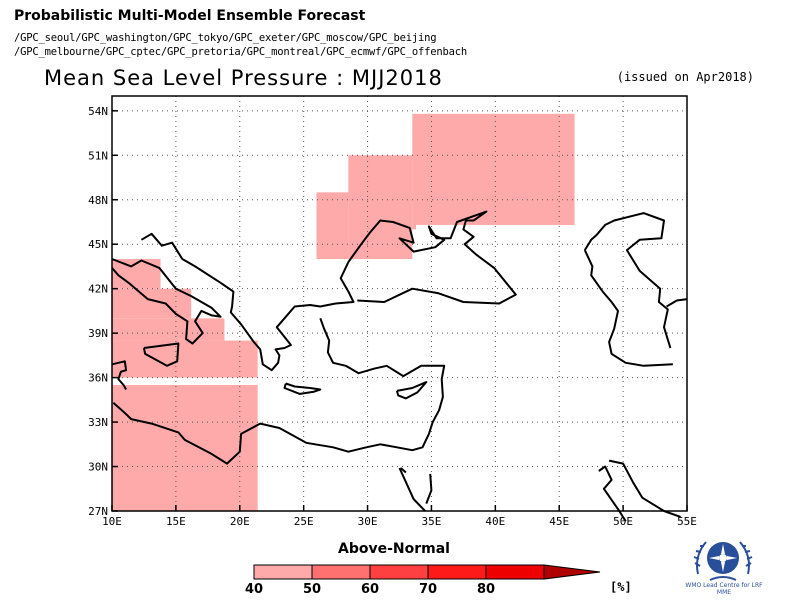  What do you see at coordinates (677, 303) in the screenshot?
I see `kara-bogaz` at bounding box center [677, 303].